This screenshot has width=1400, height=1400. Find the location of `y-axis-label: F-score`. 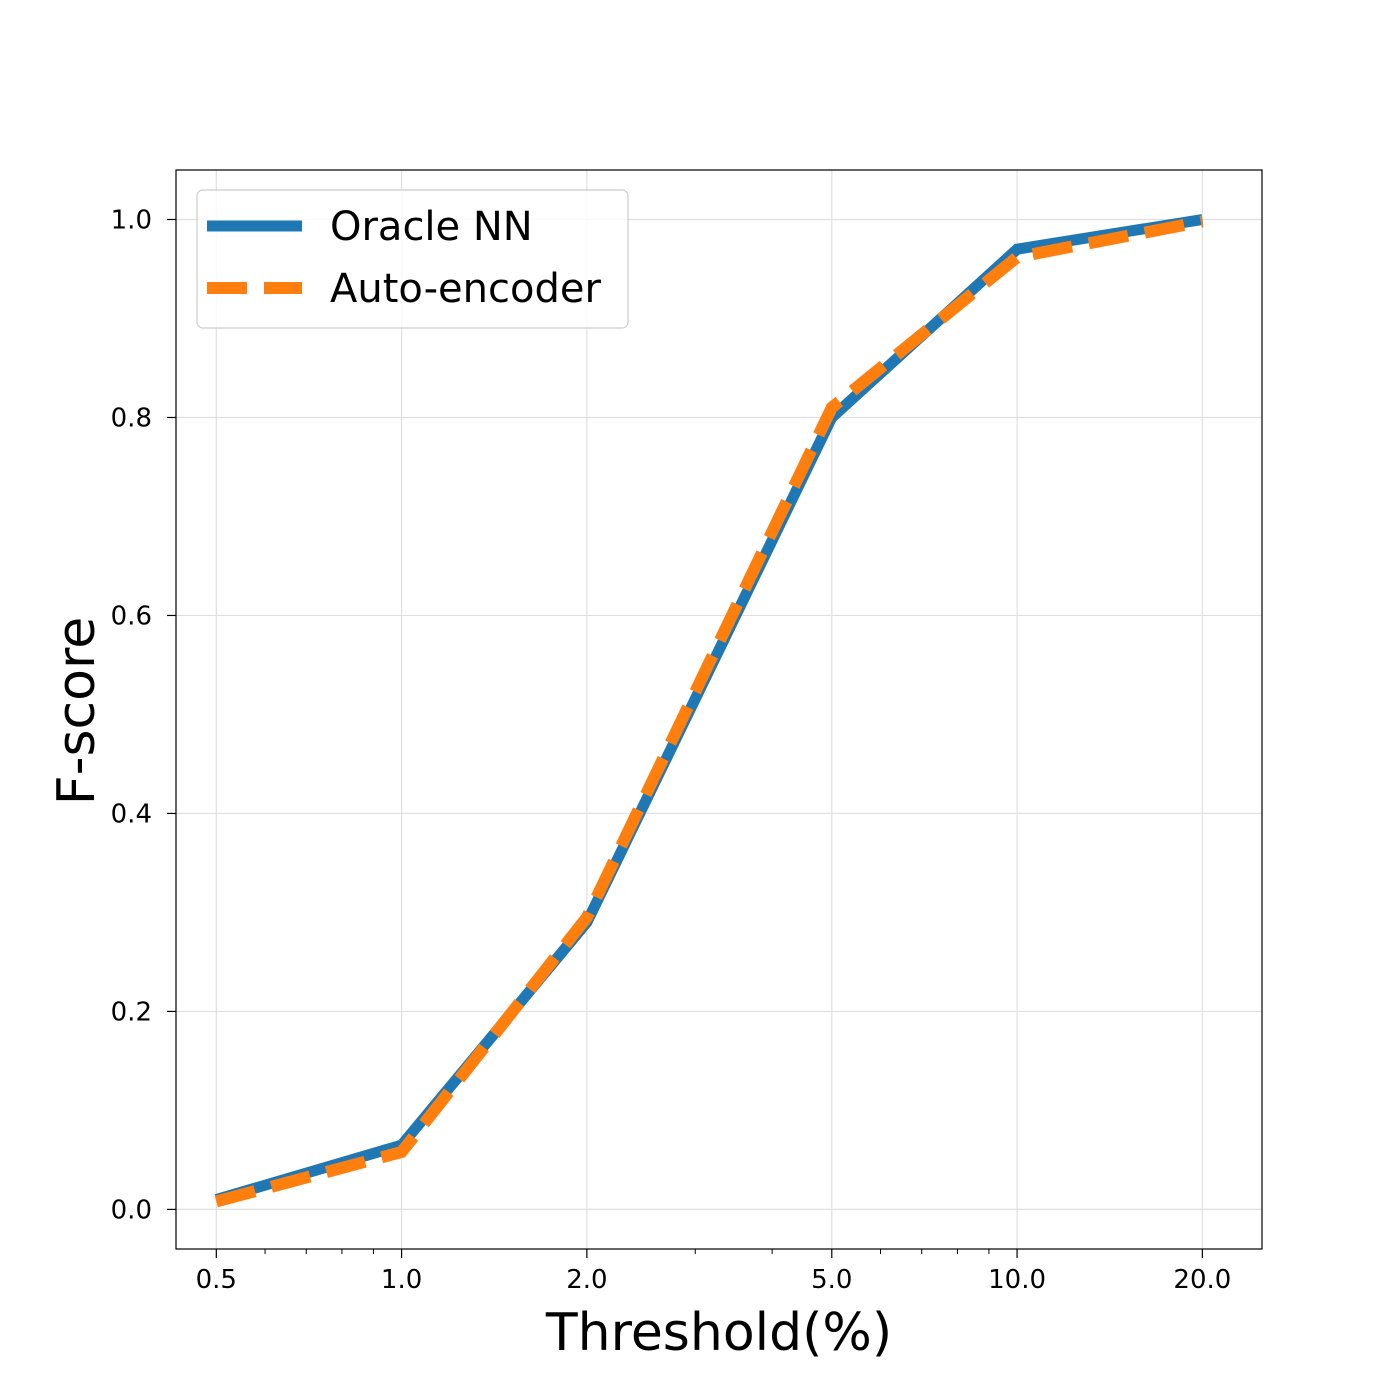

y-axis-label: F-score is located at coordinates (77, 711).